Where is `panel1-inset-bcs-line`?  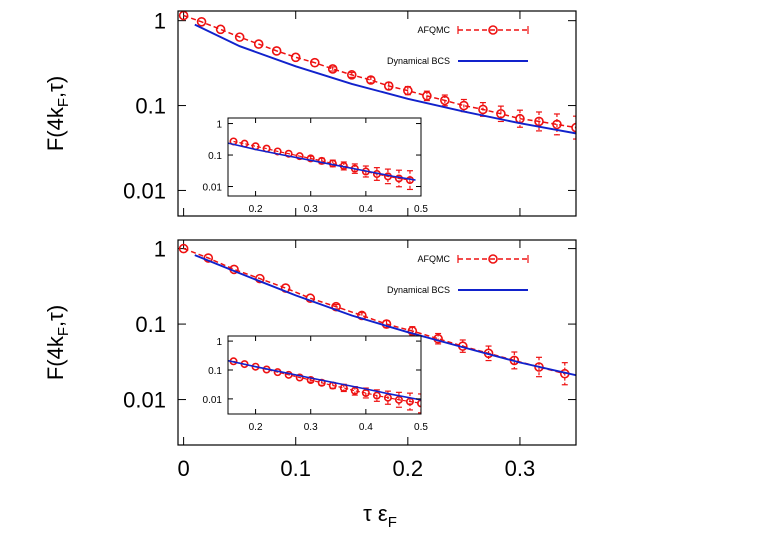
panel1-inset-bcs-line is located at coordinates (322, 161).